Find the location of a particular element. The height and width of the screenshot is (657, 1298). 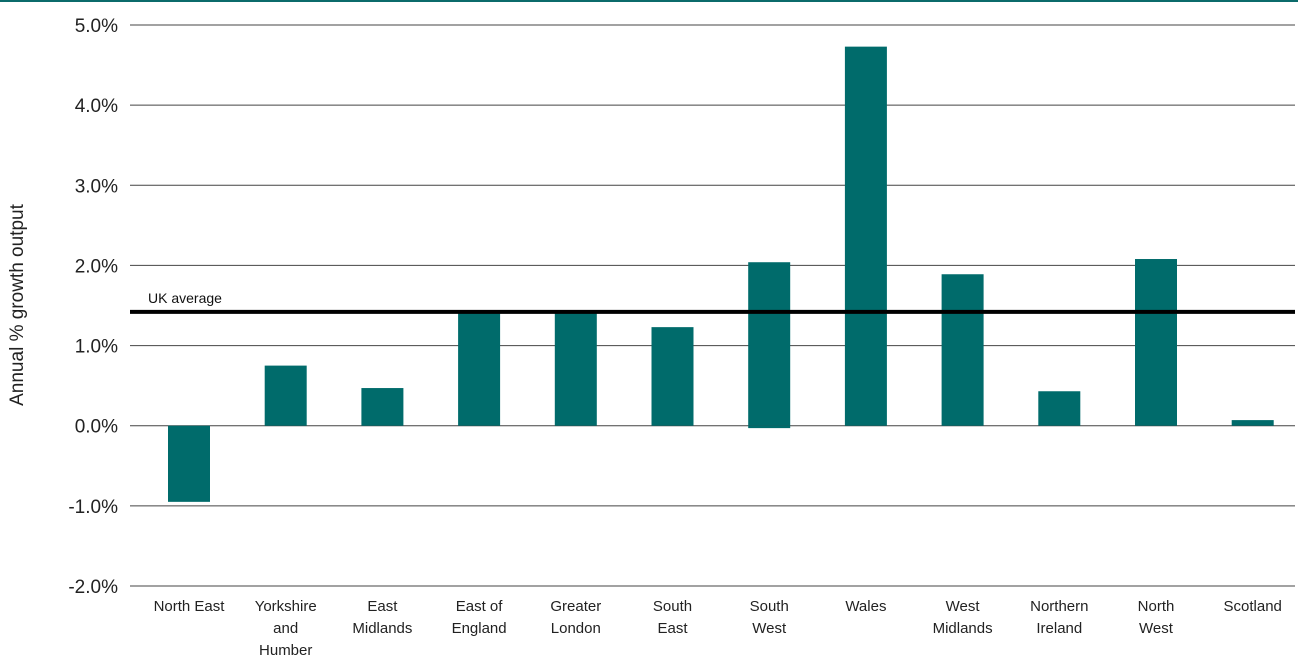

top-rule is located at coordinates (649, 1).